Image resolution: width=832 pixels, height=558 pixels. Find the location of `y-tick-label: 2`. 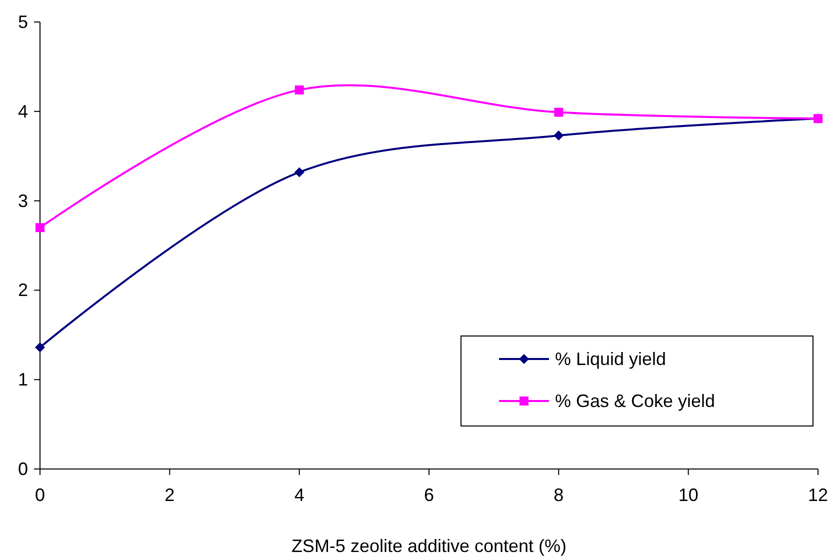

y-tick-label: 2 is located at coordinates (23, 290).